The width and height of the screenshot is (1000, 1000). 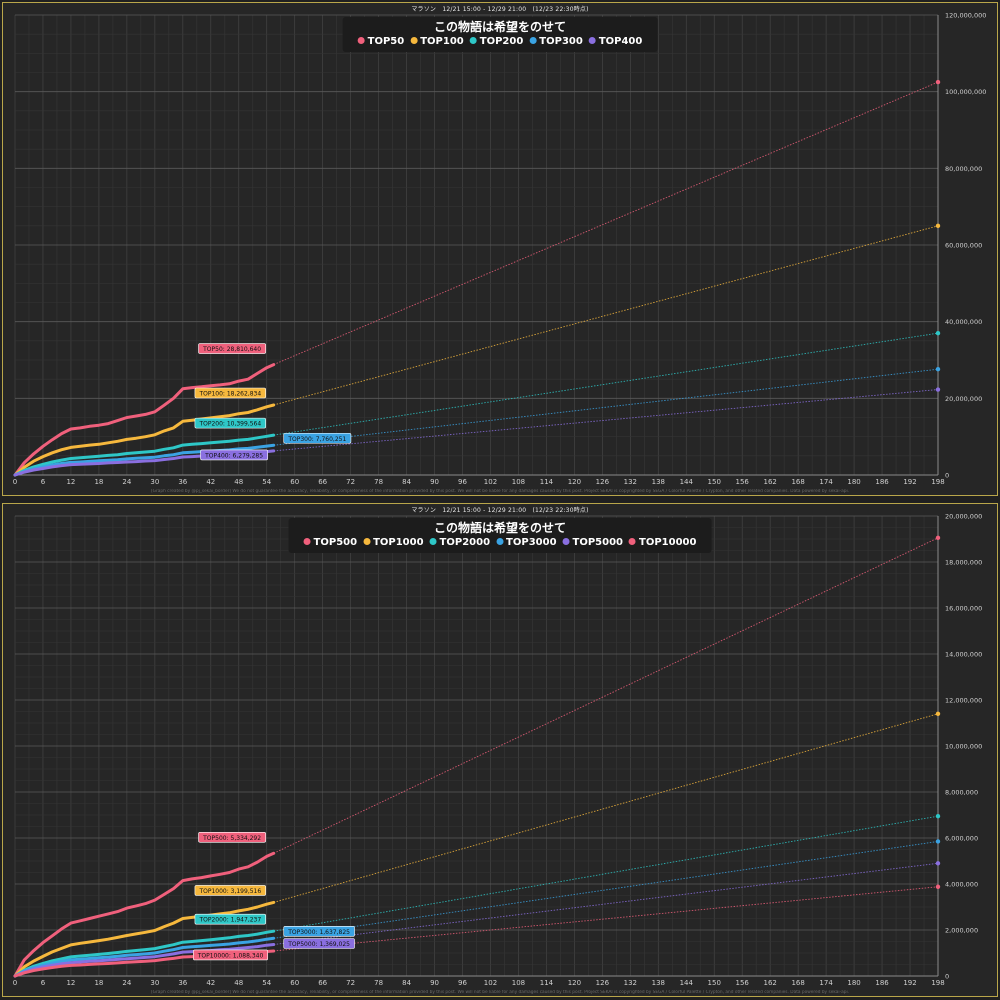 What do you see at coordinates (606, 808) in the screenshot?
I see `projection-line-top1000` at bounding box center [606, 808].